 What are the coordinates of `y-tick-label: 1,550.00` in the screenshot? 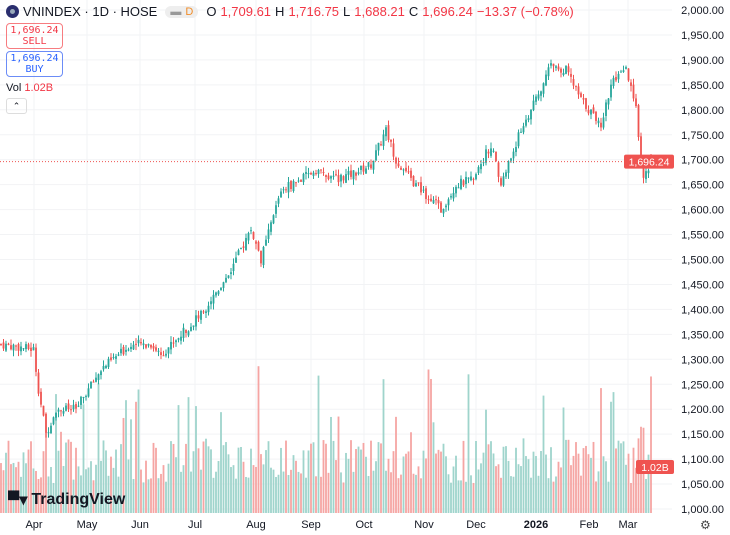 It's located at (702, 236).